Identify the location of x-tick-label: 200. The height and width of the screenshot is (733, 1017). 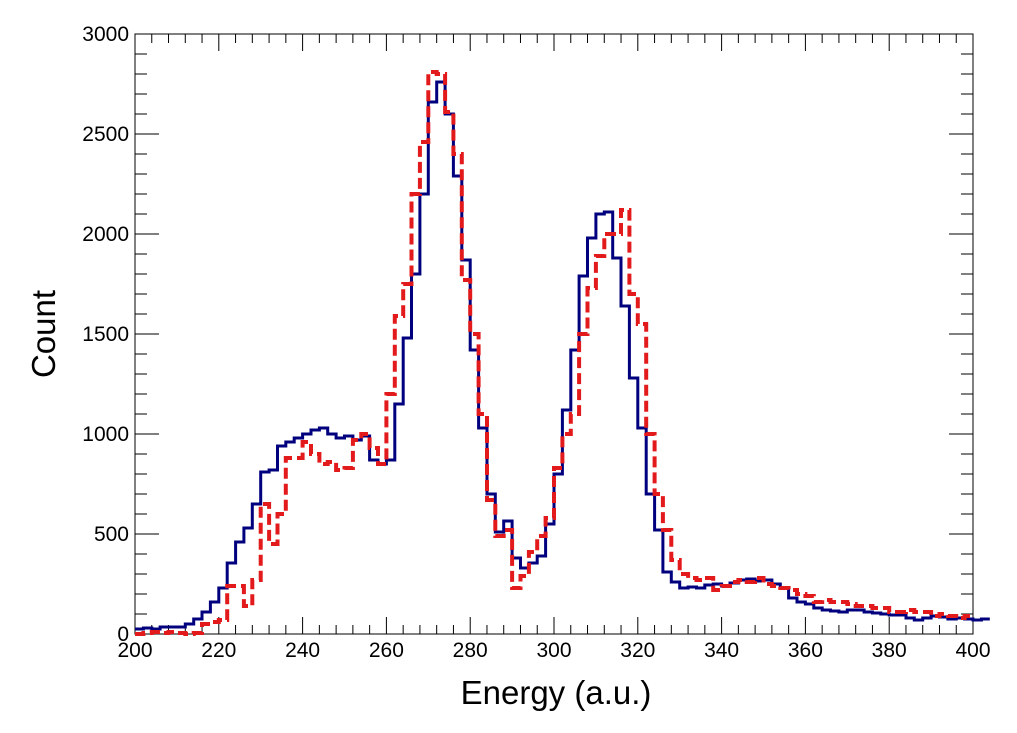
(134, 650).